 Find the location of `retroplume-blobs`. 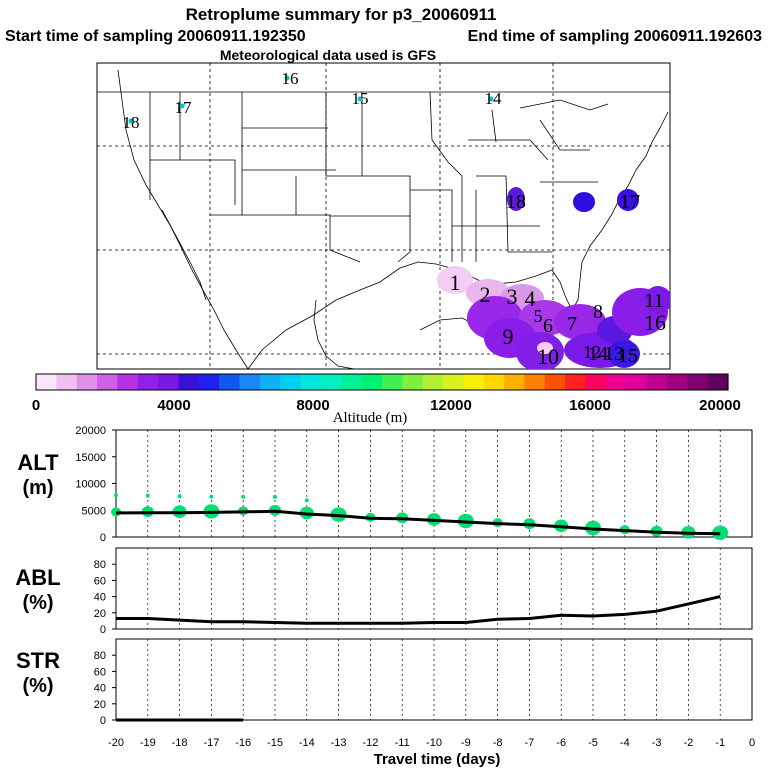

retroplume-blobs is located at coordinates (553, 278).